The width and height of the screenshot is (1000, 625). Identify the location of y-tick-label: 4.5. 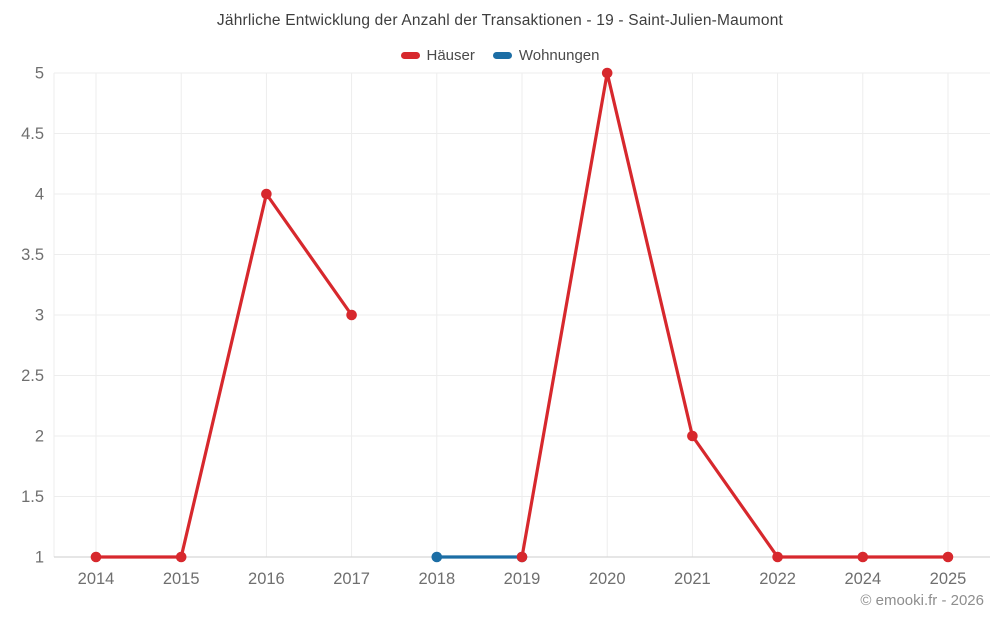
(32, 134).